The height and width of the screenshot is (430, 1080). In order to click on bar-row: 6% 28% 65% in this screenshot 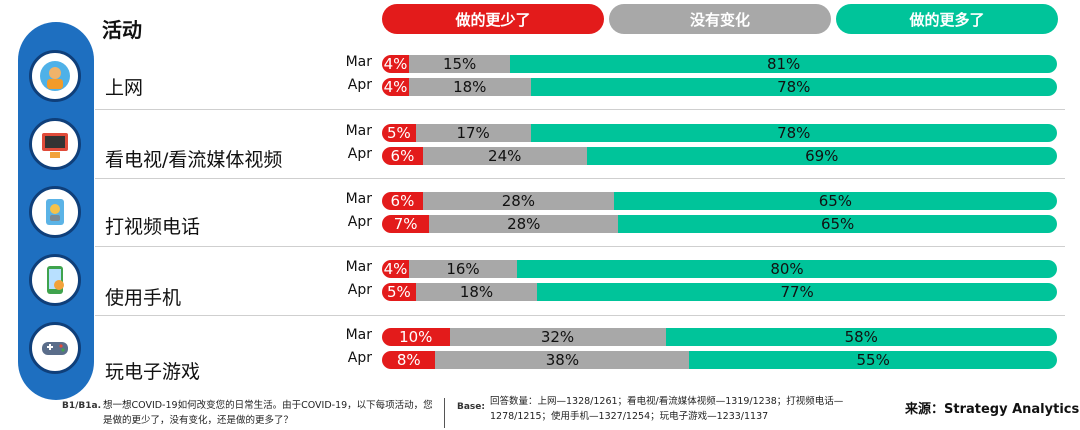, I will do `click(719, 201)`.